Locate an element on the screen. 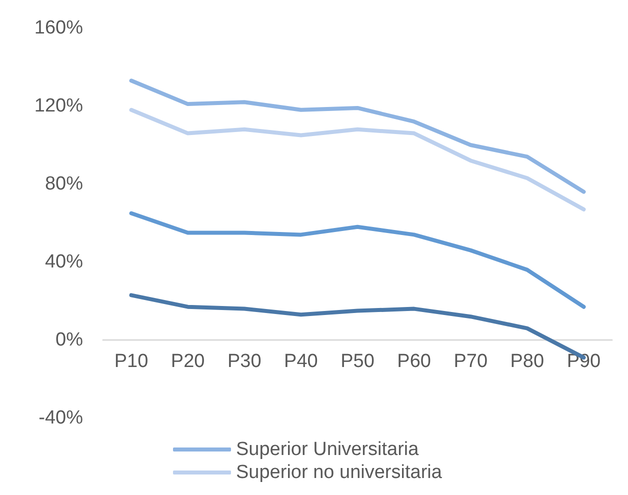 Image resolution: width=628 pixels, height=495 pixels. x-tick-label: P10 is located at coordinates (131, 361).